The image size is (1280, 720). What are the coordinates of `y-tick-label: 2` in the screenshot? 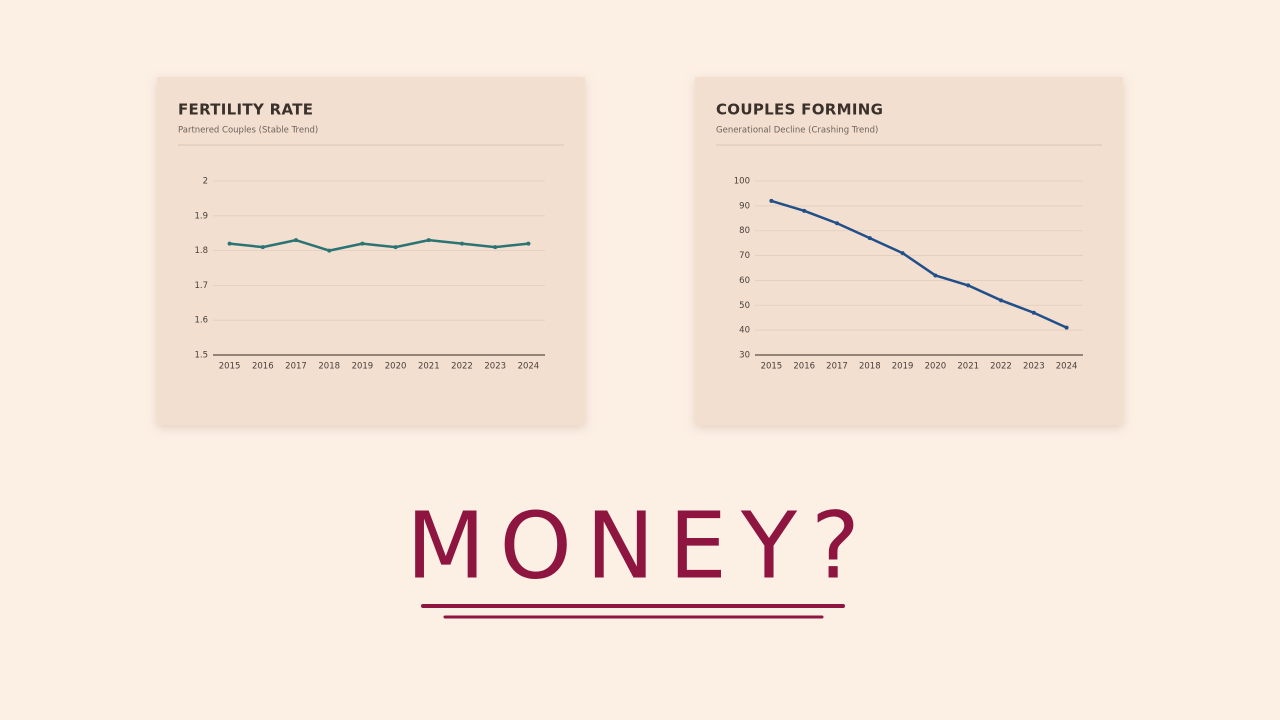 It's located at (205, 182).